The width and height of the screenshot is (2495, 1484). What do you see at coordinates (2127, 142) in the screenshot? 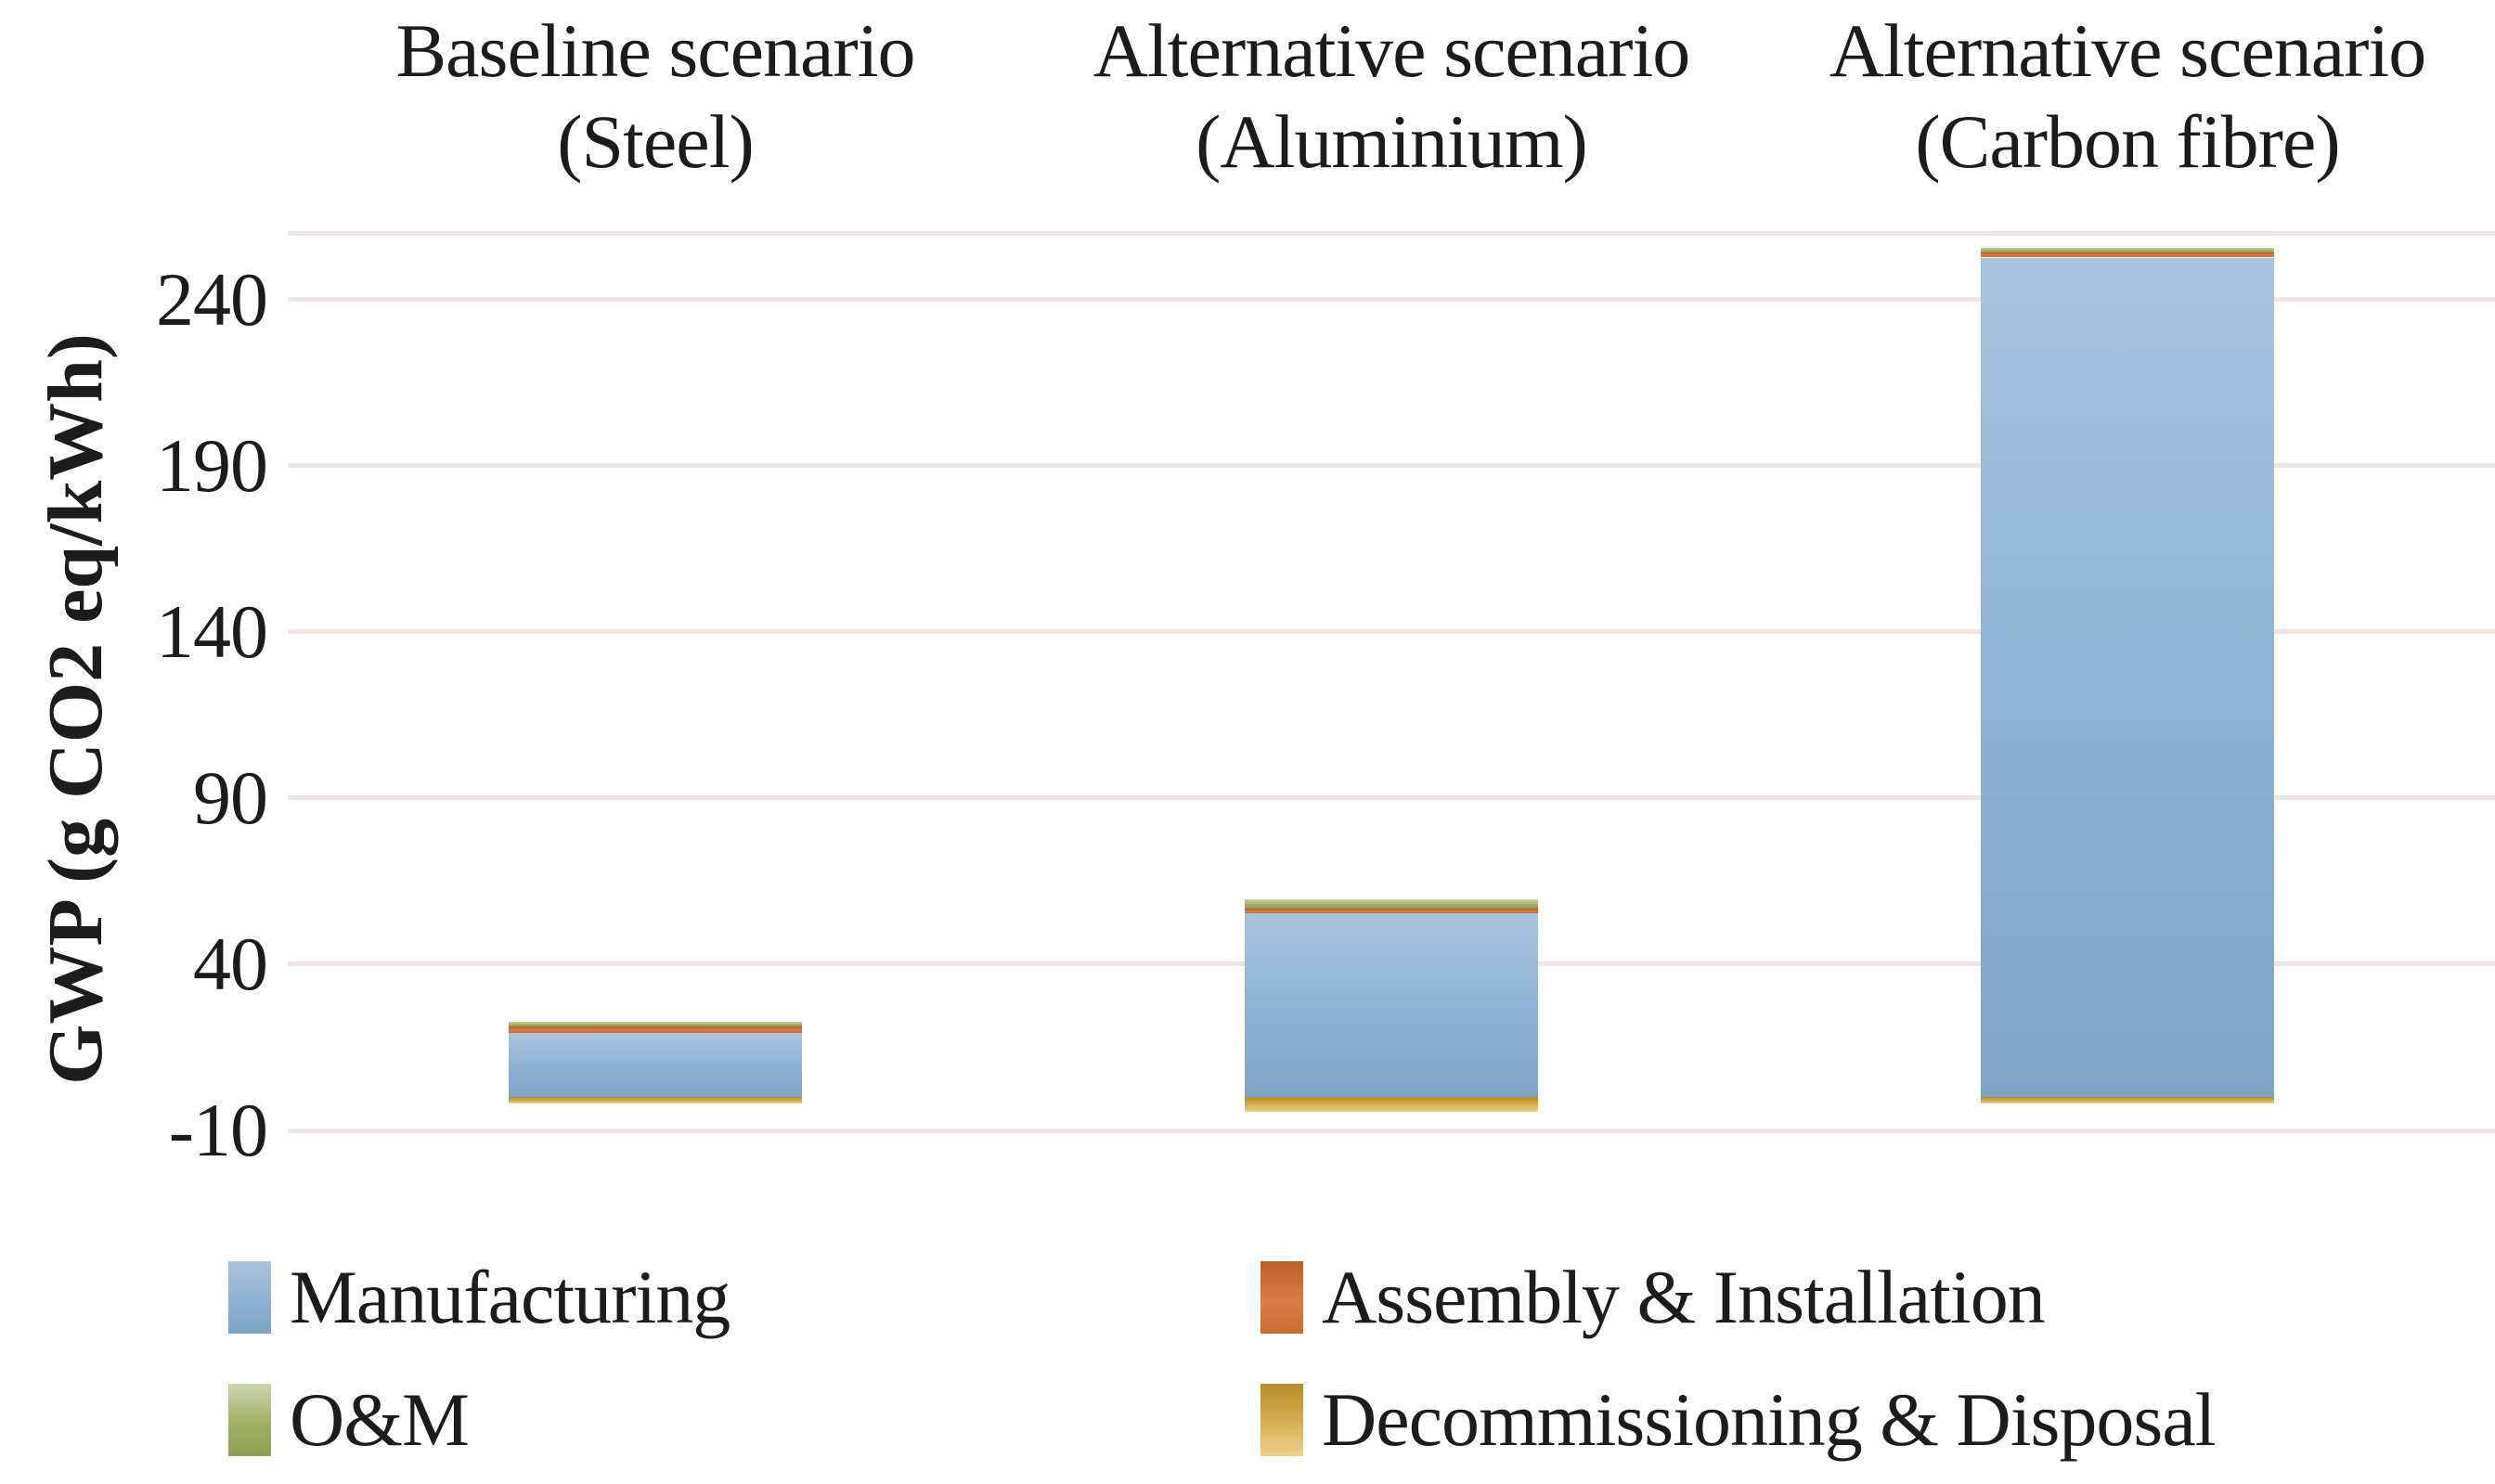
I see `category-subtitle: (Carbon fibre)` at bounding box center [2127, 142].